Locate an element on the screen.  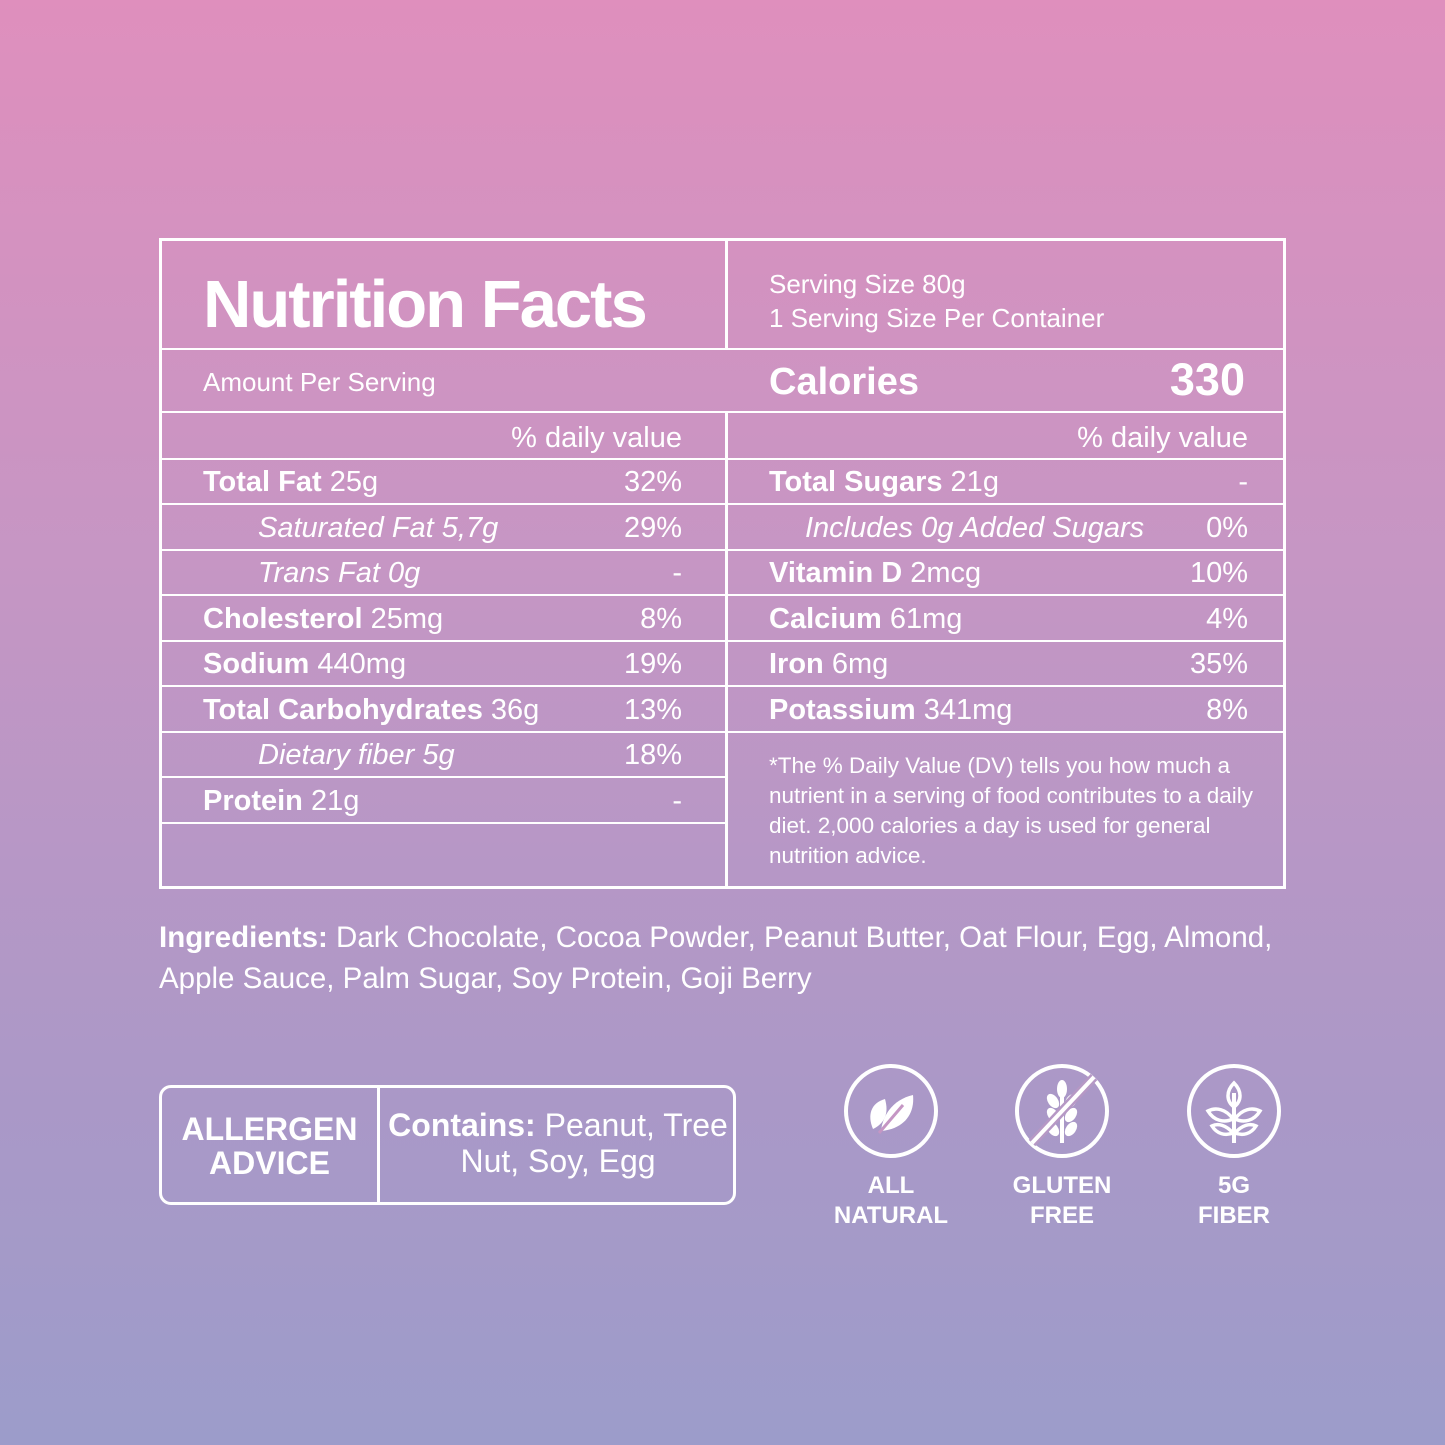
badge-all-natural: ALL NATURAL is located at coordinates (891, 1147).